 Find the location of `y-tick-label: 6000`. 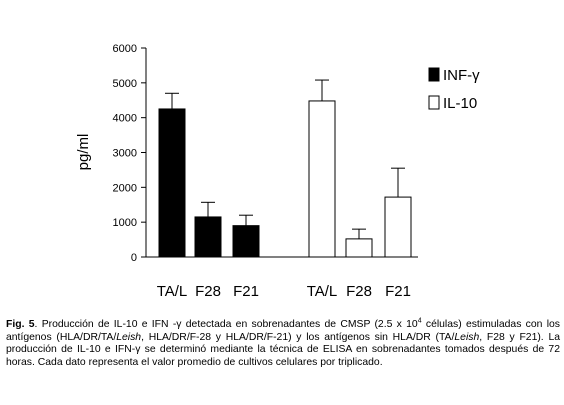

y-tick-label: 6000 is located at coordinates (125, 49).